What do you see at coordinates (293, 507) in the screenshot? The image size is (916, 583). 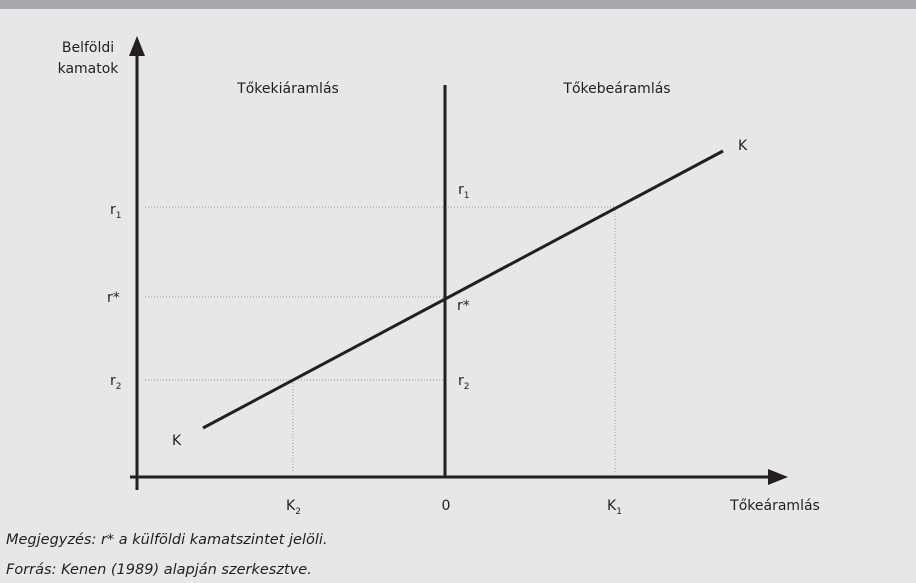 I see `k2-label: K2` at bounding box center [293, 507].